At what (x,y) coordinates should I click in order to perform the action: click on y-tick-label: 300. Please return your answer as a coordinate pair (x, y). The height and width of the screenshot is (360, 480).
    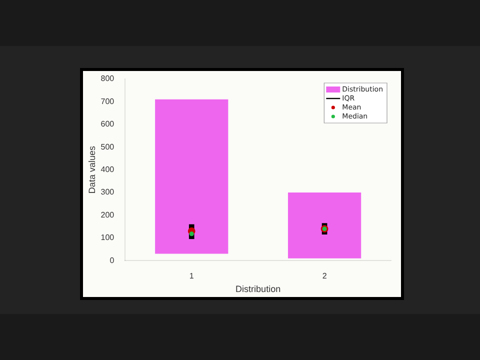
    Looking at the image, I should click on (107, 192).